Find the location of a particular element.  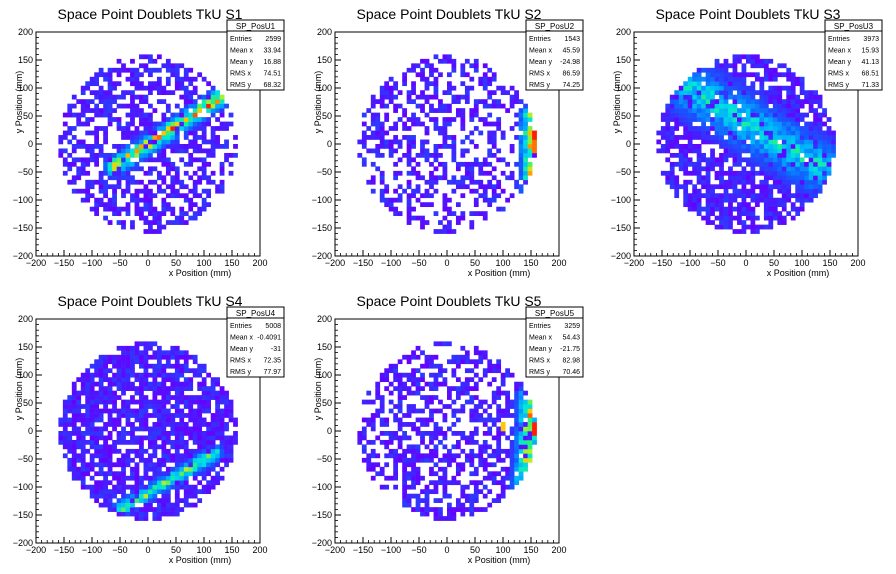

y-tick-label: −100 is located at coordinates (23, 487).